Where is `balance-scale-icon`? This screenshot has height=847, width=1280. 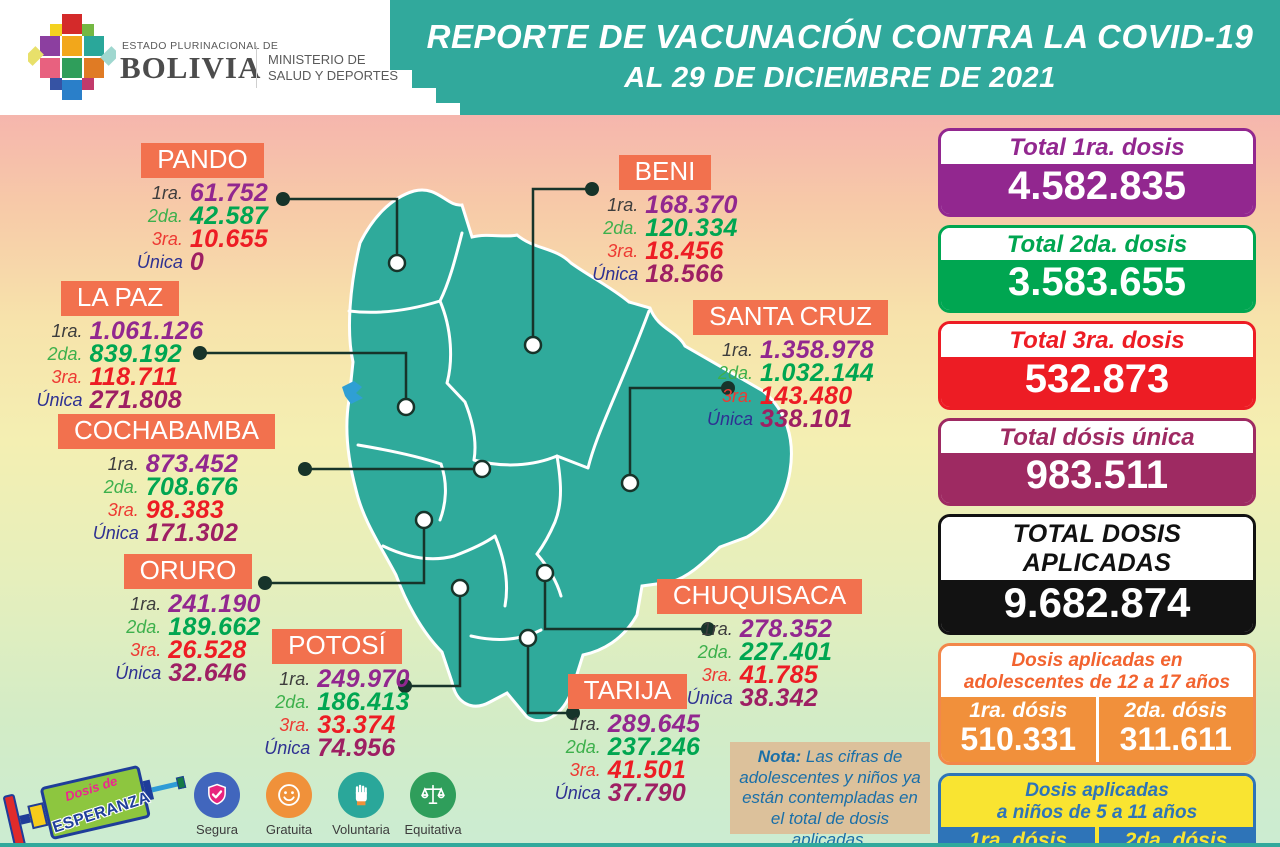
balance-scale-icon is located at coordinates (433, 795).